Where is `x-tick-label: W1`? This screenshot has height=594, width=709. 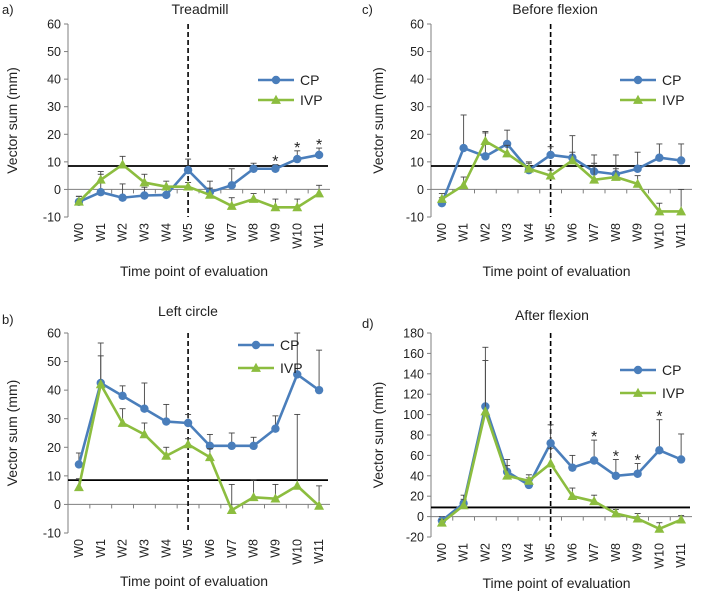
x-tick-label: W1 is located at coordinates (101, 232).